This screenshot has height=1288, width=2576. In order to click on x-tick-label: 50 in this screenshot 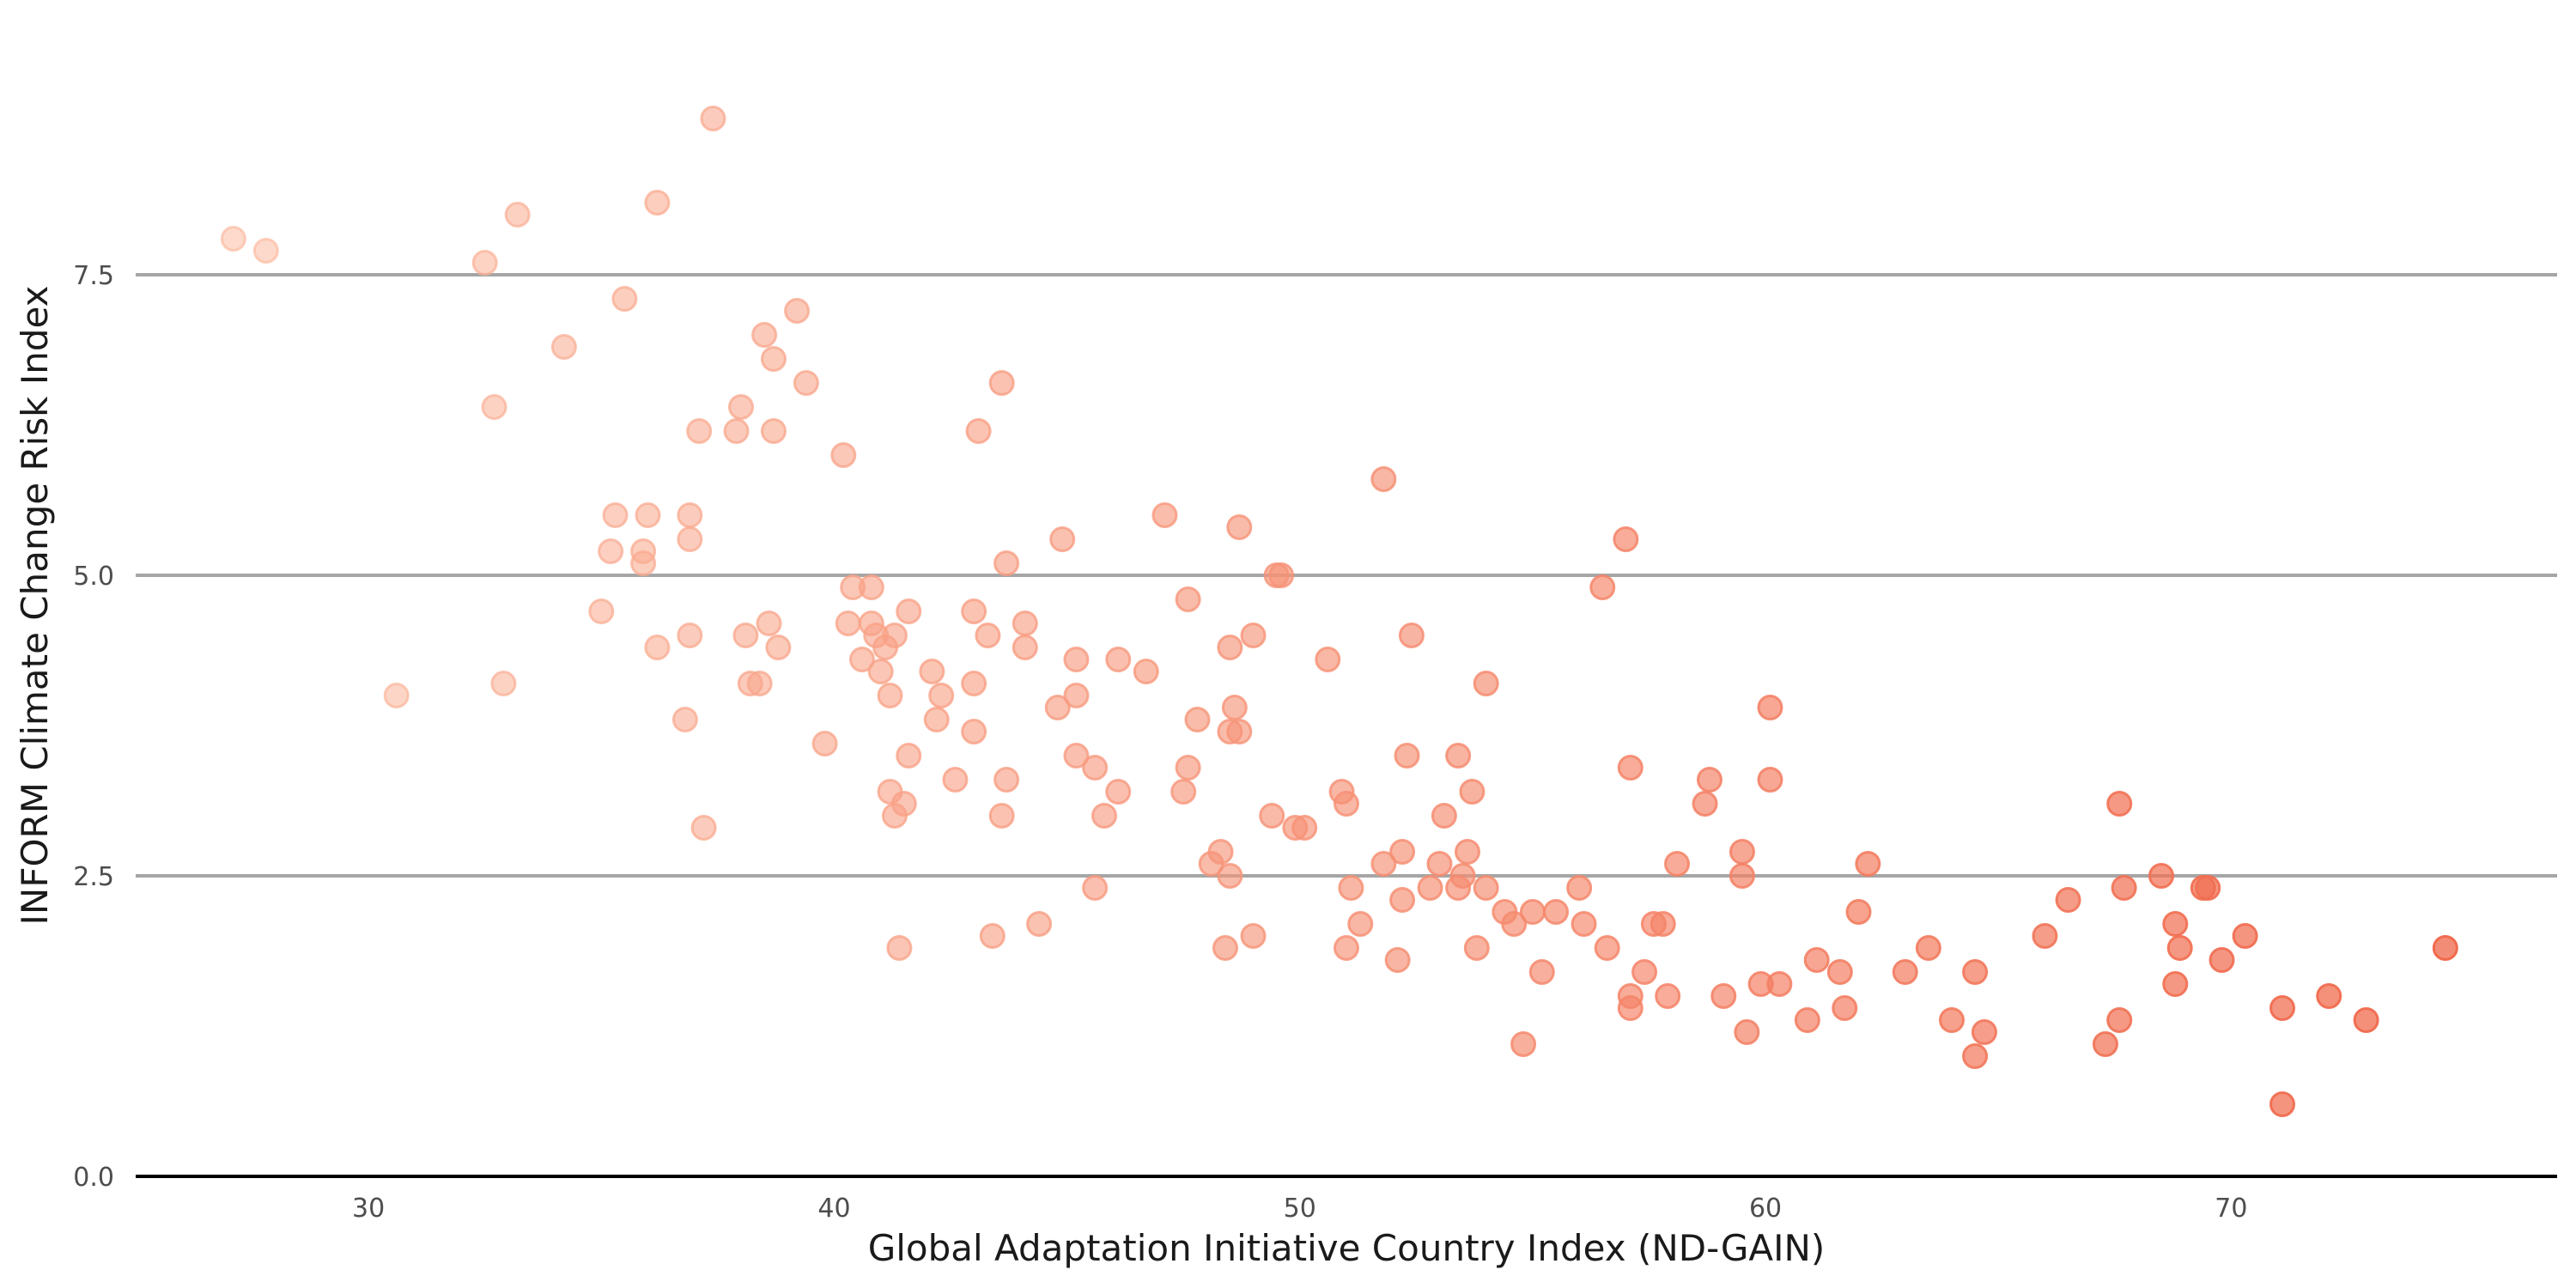, I will do `click(1300, 1209)`.